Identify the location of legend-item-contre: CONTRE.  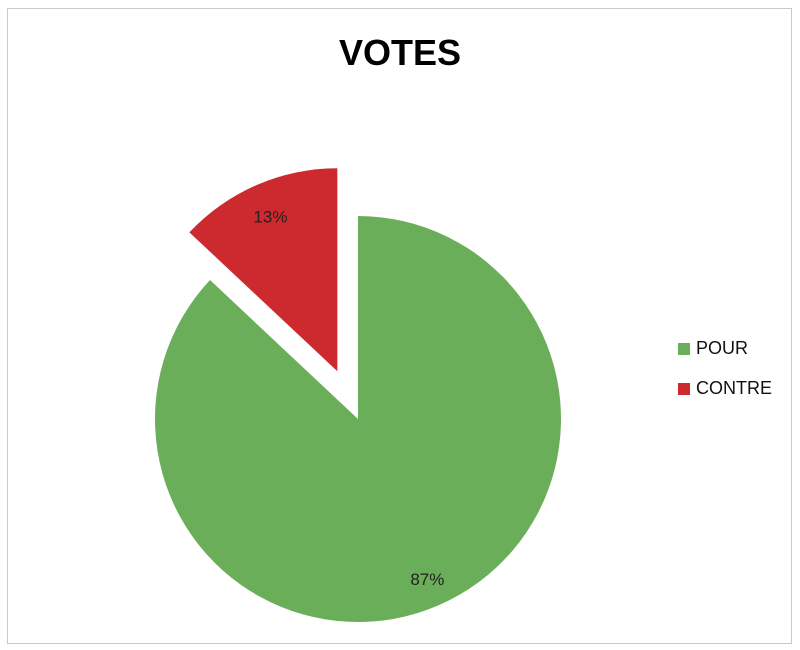
(725, 388).